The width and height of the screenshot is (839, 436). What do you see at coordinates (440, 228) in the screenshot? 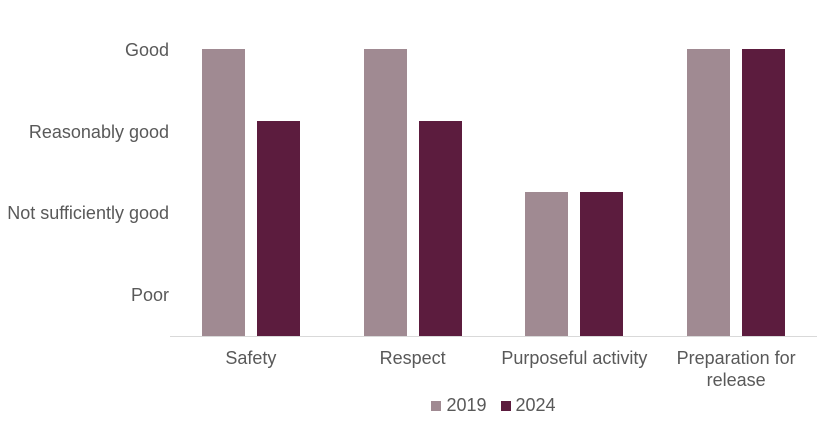
I see `bar-2024-respect` at bounding box center [440, 228].